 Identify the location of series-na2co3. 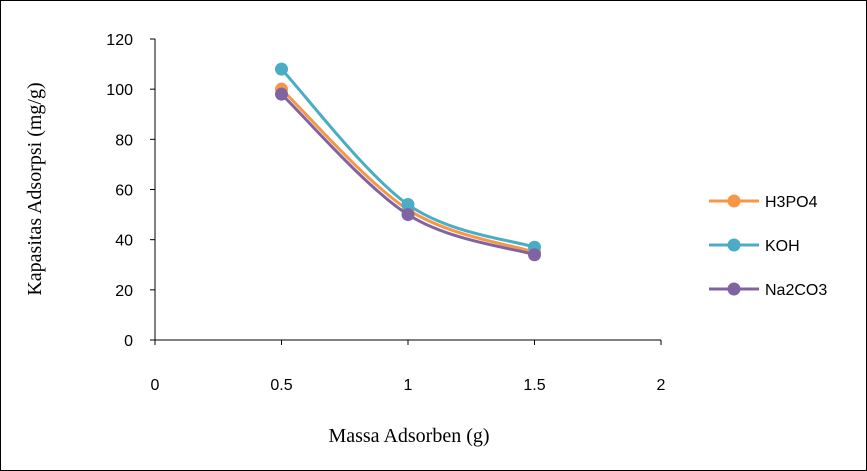
(408, 174).